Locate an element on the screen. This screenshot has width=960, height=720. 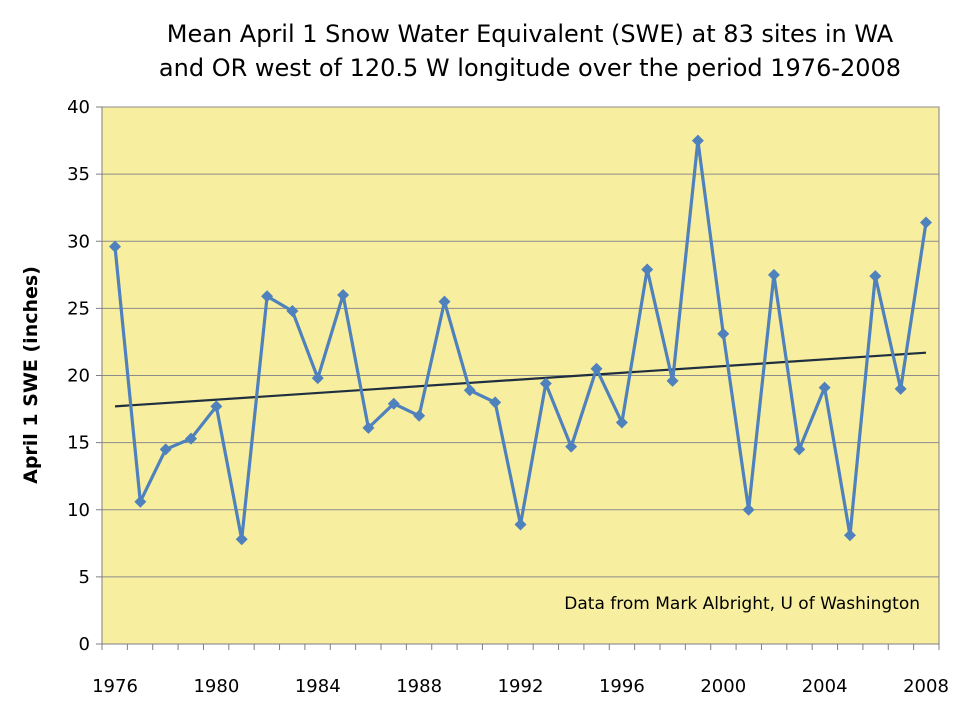
data-point-1999 is located at coordinates (697, 140).